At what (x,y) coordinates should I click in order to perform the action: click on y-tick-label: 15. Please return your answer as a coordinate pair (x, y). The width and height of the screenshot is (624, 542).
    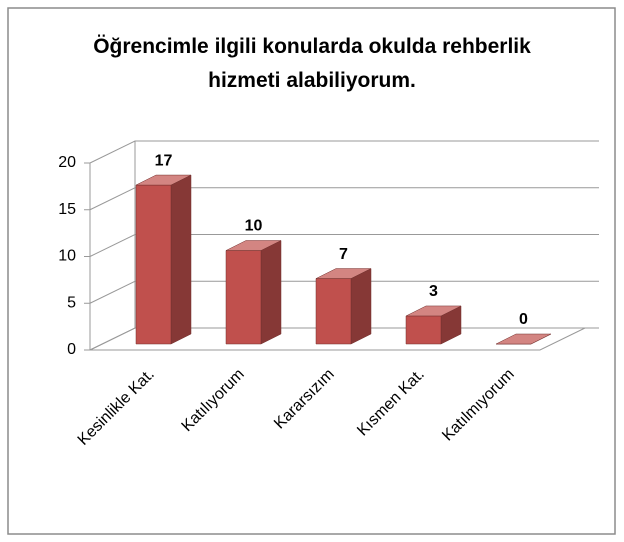
    Looking at the image, I should click on (67, 209).